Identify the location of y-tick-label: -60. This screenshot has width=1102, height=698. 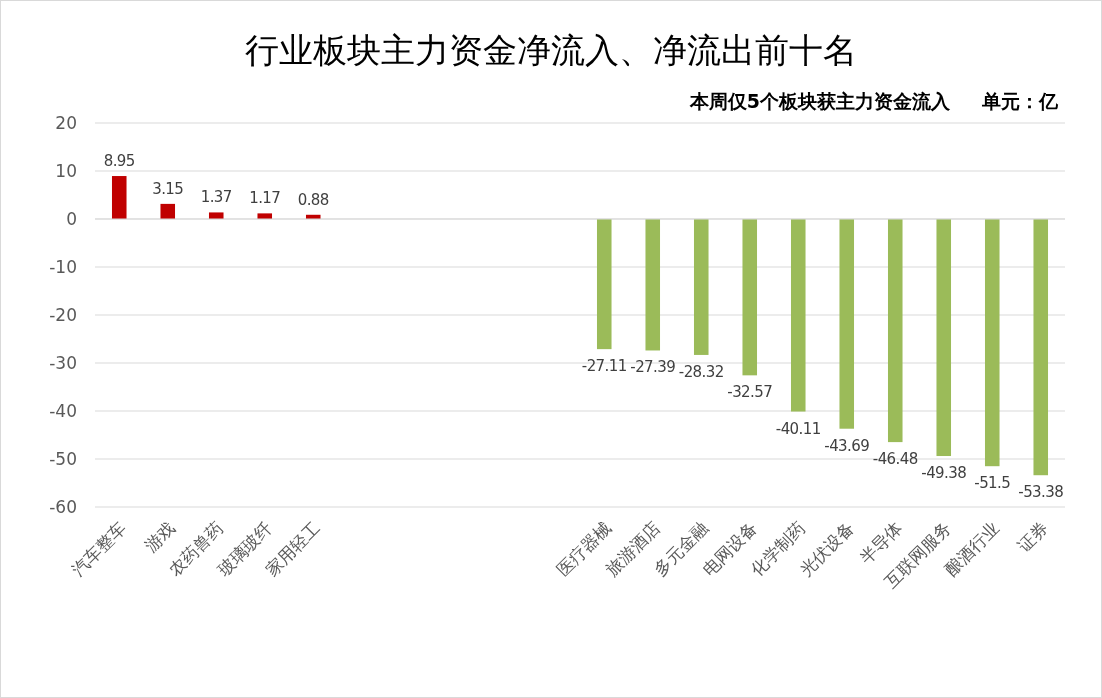
(63, 507).